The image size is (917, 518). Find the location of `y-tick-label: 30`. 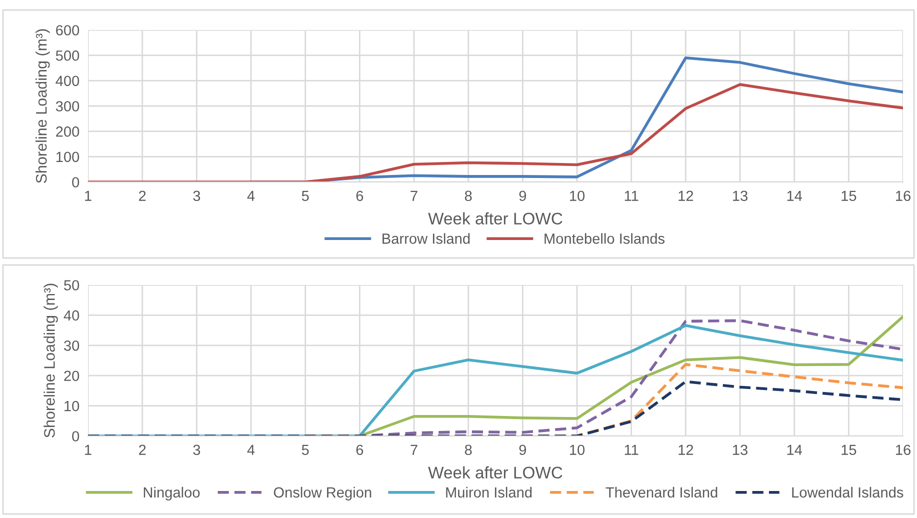

y-tick-label: 30 is located at coordinates (72, 345).